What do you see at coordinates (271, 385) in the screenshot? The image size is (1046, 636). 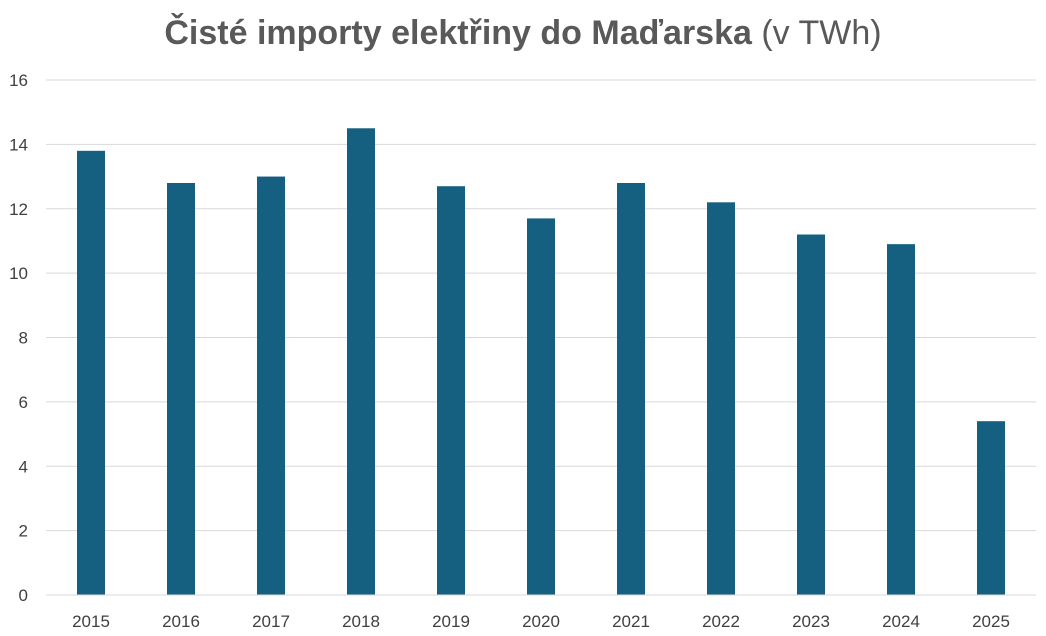 I see `bar-2017` at bounding box center [271, 385].